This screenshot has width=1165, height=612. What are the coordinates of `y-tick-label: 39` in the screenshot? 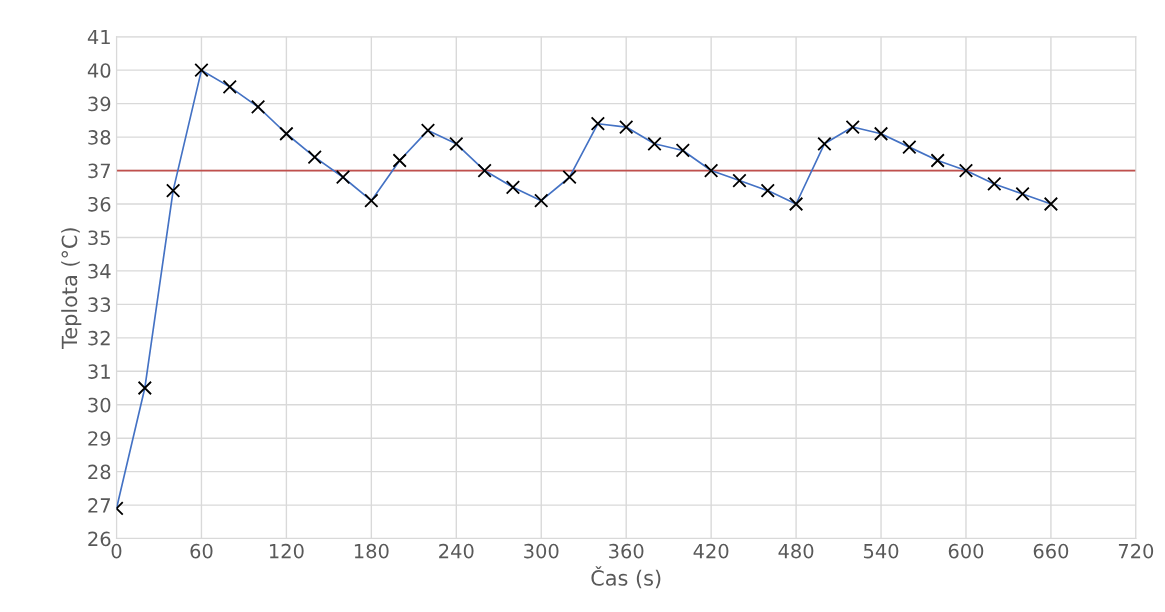 It's located at (99, 104).